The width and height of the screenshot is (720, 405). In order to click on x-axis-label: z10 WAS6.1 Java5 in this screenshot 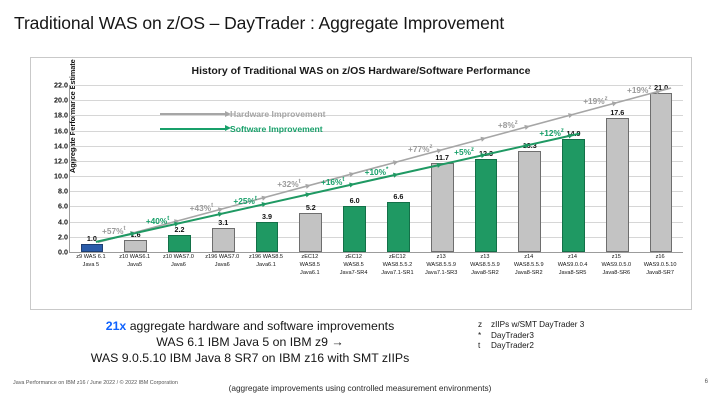, I will do `click(134, 261)`.